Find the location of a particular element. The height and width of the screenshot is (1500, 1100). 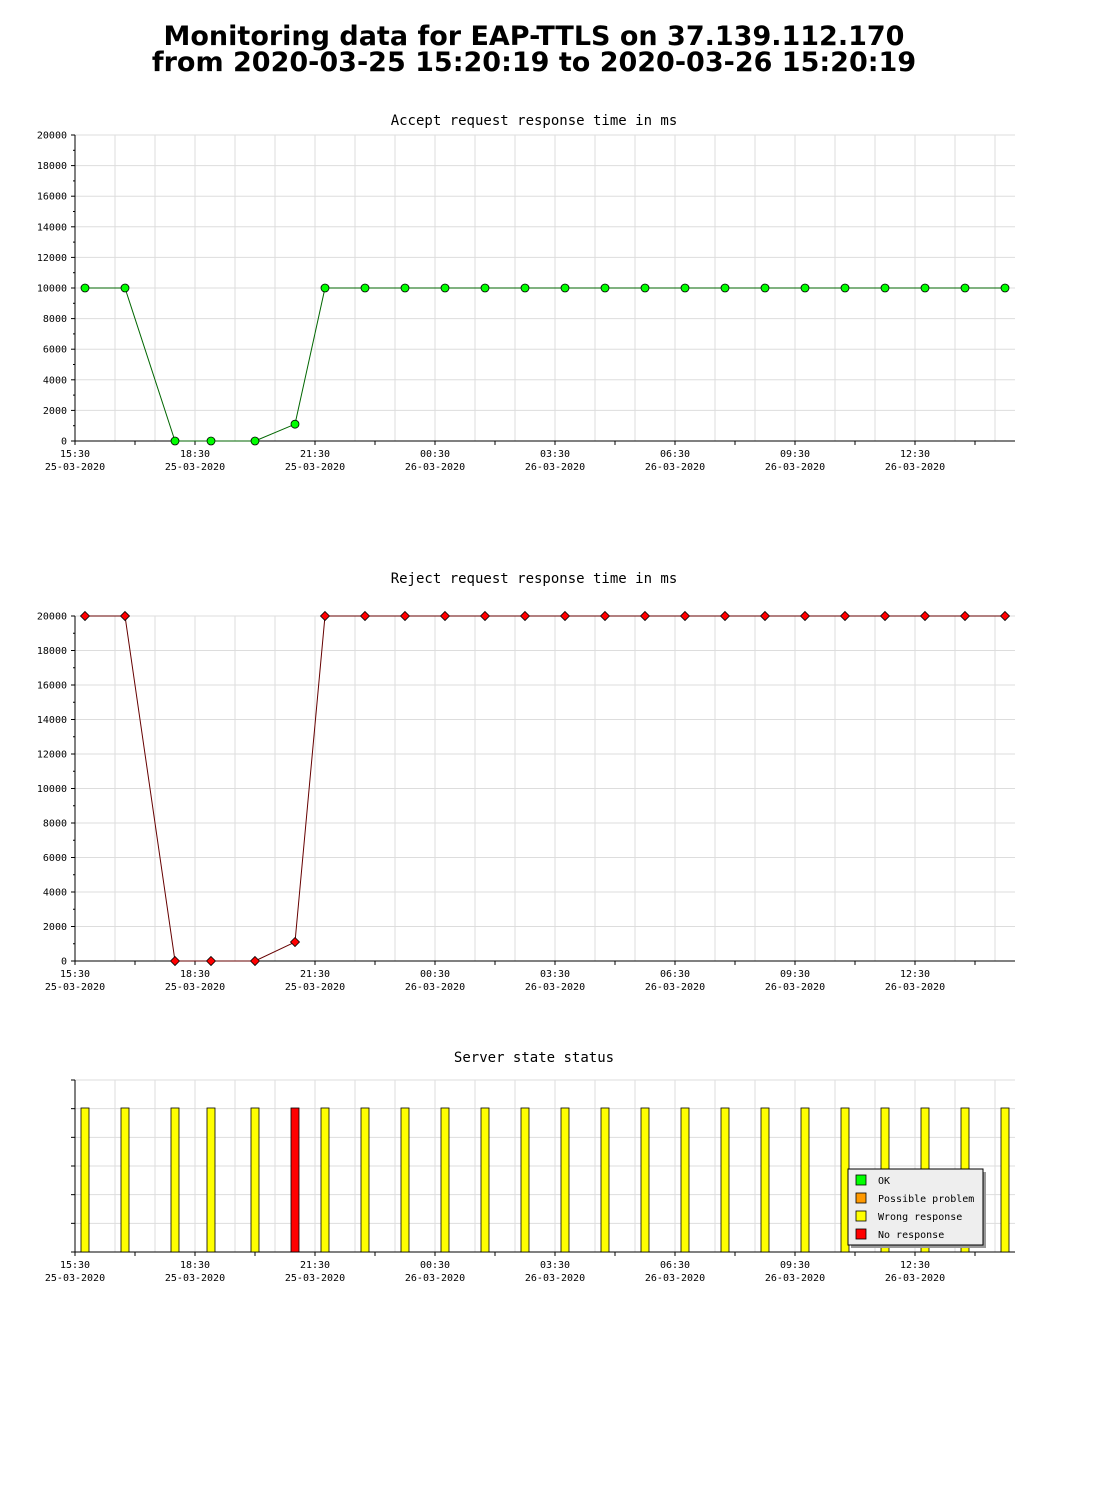

legend-label: No response is located at coordinates (911, 1235).